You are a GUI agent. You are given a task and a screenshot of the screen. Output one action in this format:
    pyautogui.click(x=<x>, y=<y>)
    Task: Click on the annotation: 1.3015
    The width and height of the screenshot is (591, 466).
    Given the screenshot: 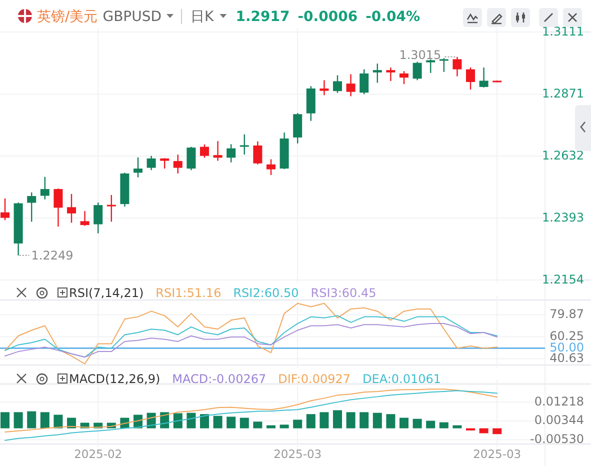 What is the action you would take?
    pyautogui.click(x=420, y=55)
    